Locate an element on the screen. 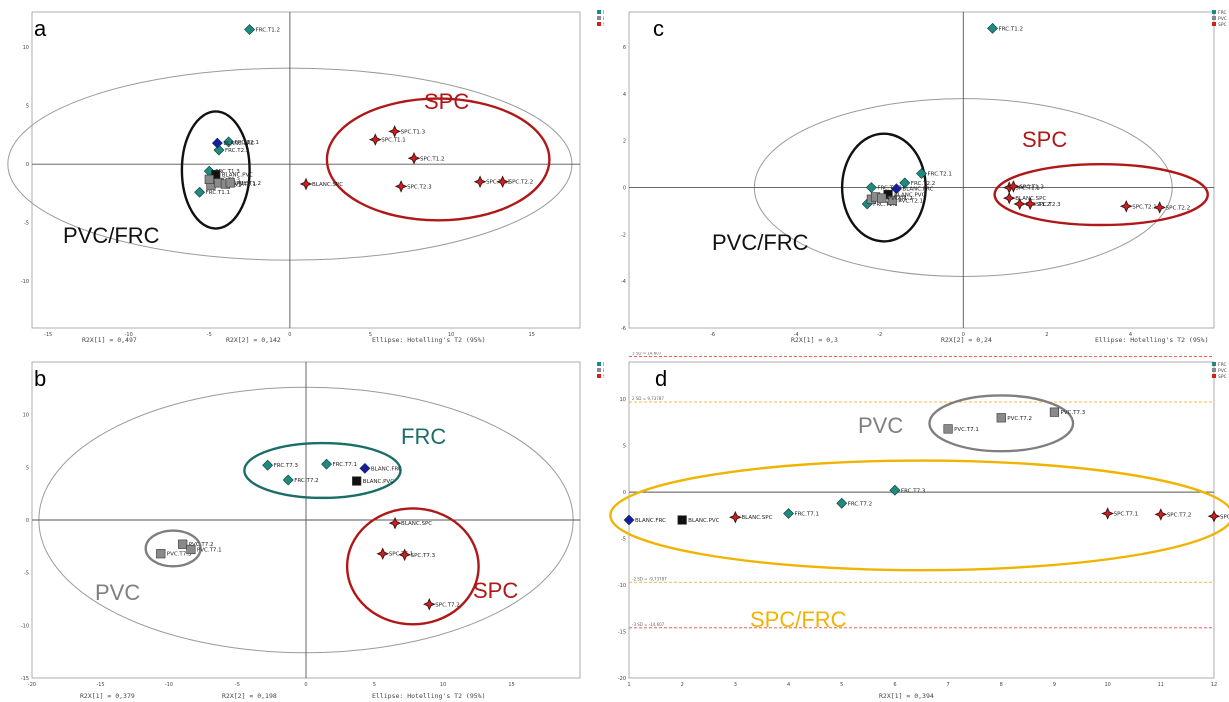 This screenshot has height=702, width=1229. group-label: FRC is located at coordinates (423, 436).